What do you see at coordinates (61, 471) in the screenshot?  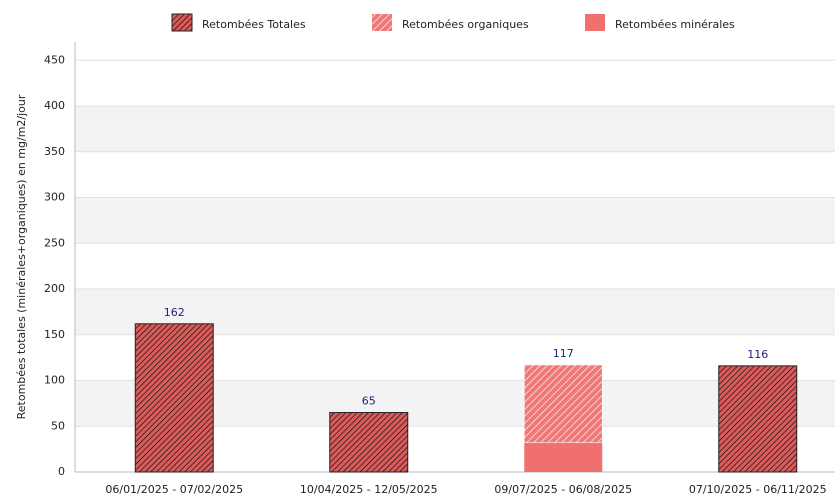 I see `y-tick-label: 0` at bounding box center [61, 471].